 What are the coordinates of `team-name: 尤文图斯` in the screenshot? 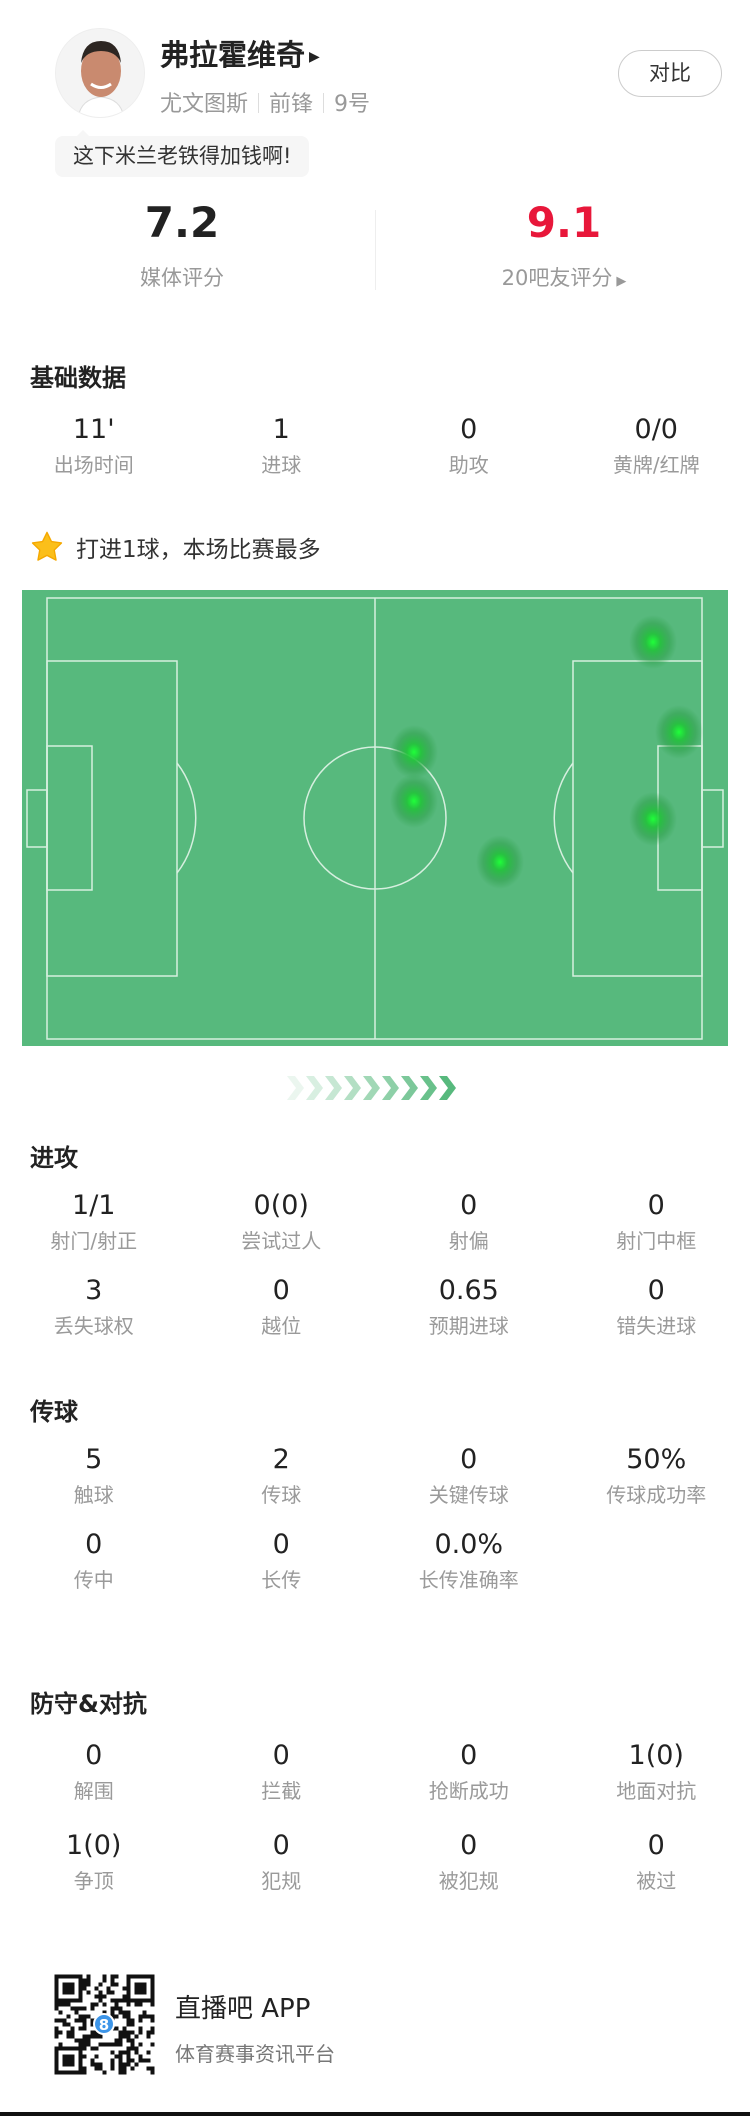 It's located at (204, 104).